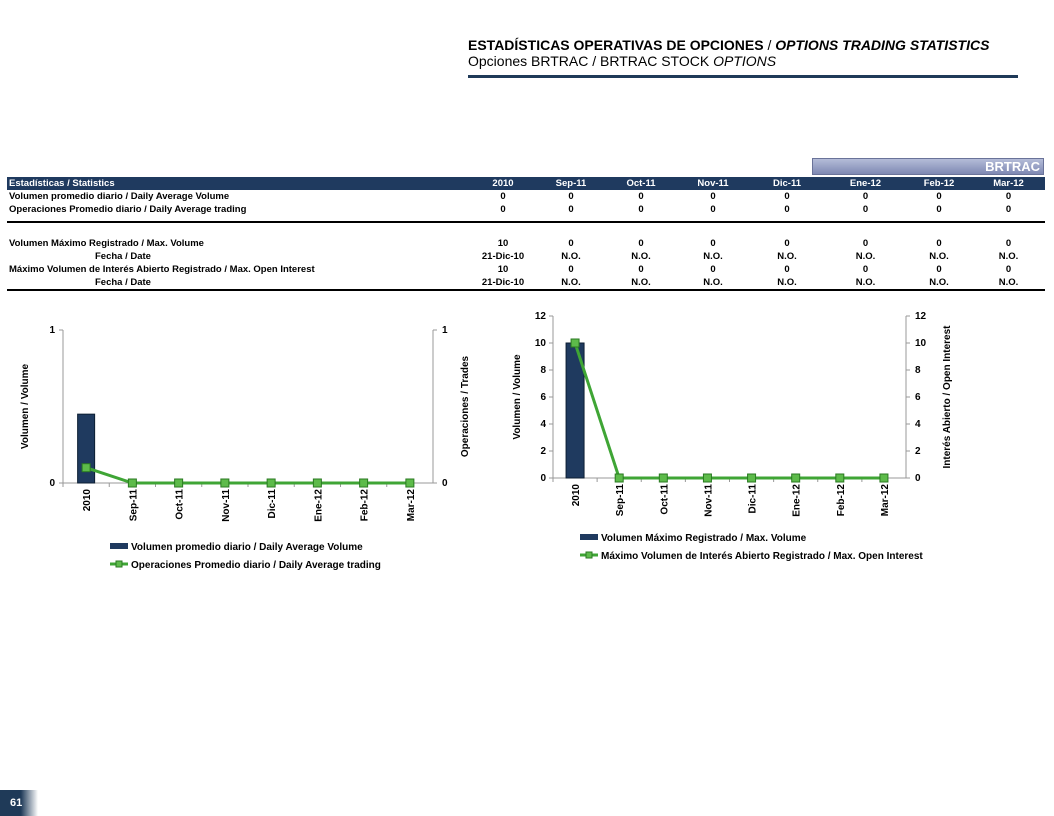  I want to click on y2-tick-label: 1, so click(445, 330).